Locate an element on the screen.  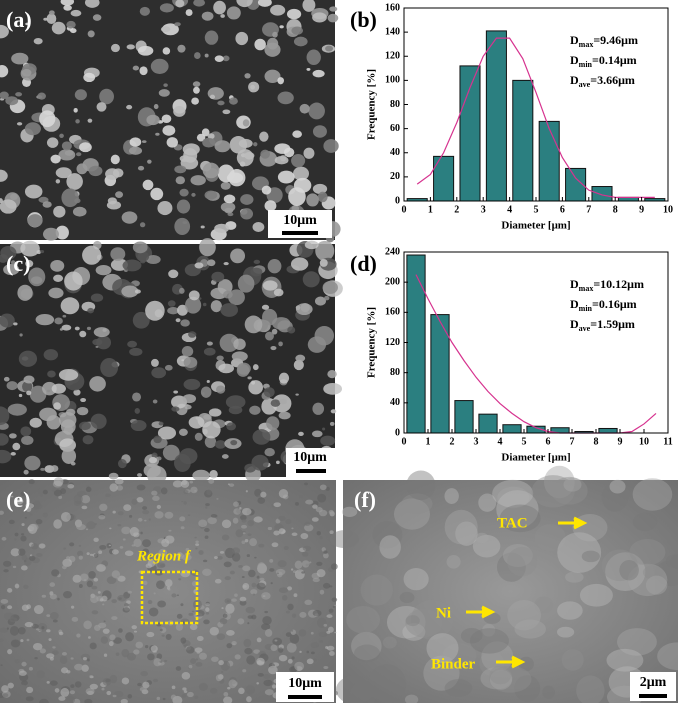
y-tick-label: 160 is located at coordinates (392, 7).